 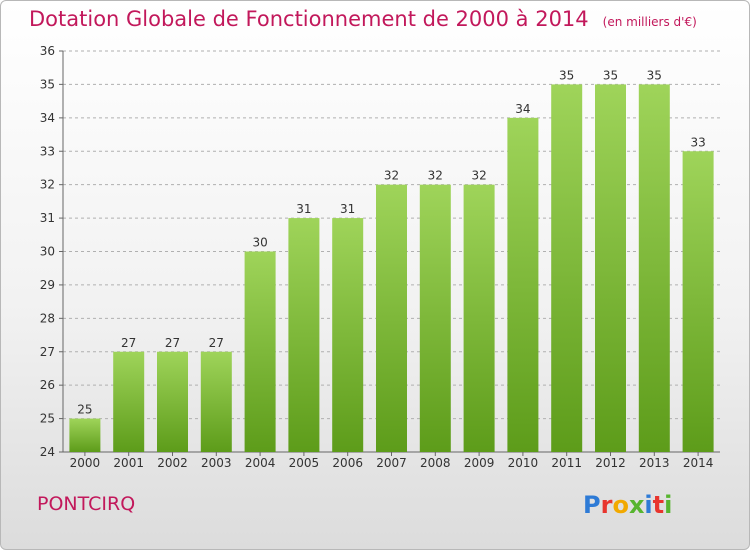 What do you see at coordinates (260, 463) in the screenshot?
I see `x-tick-label: 2004` at bounding box center [260, 463].